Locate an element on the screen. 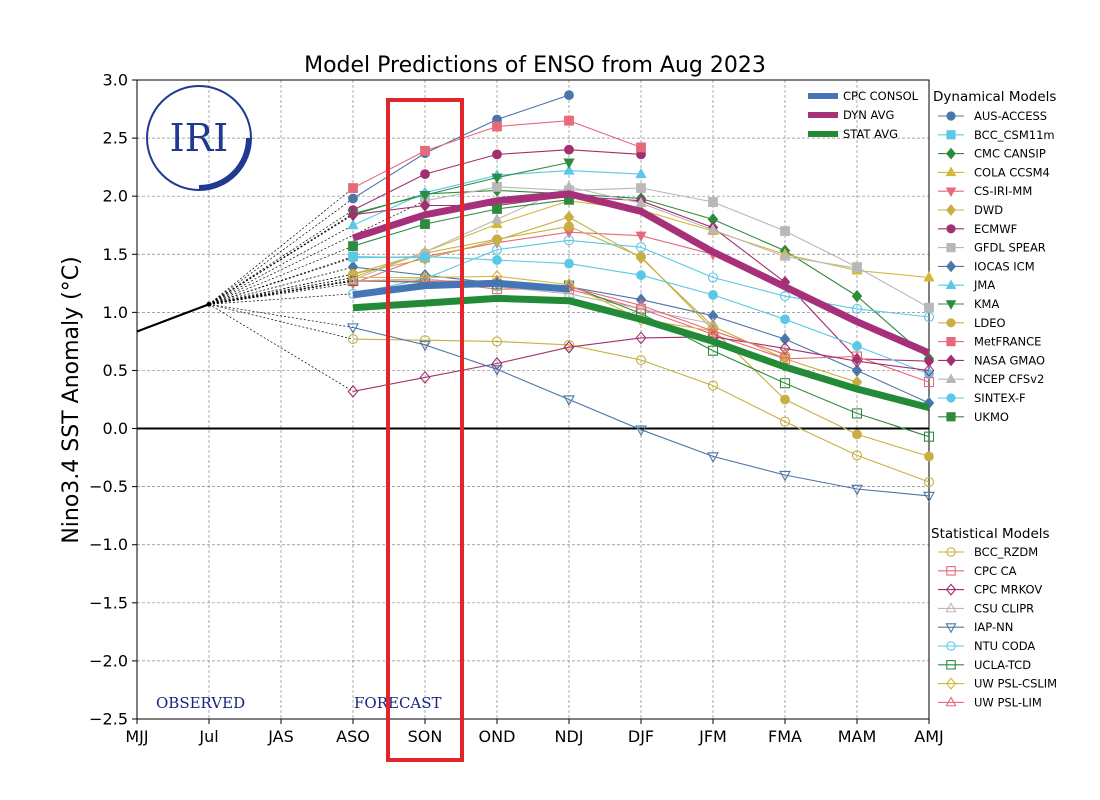  point-cpc-mrkov-djf is located at coordinates (641, 338).